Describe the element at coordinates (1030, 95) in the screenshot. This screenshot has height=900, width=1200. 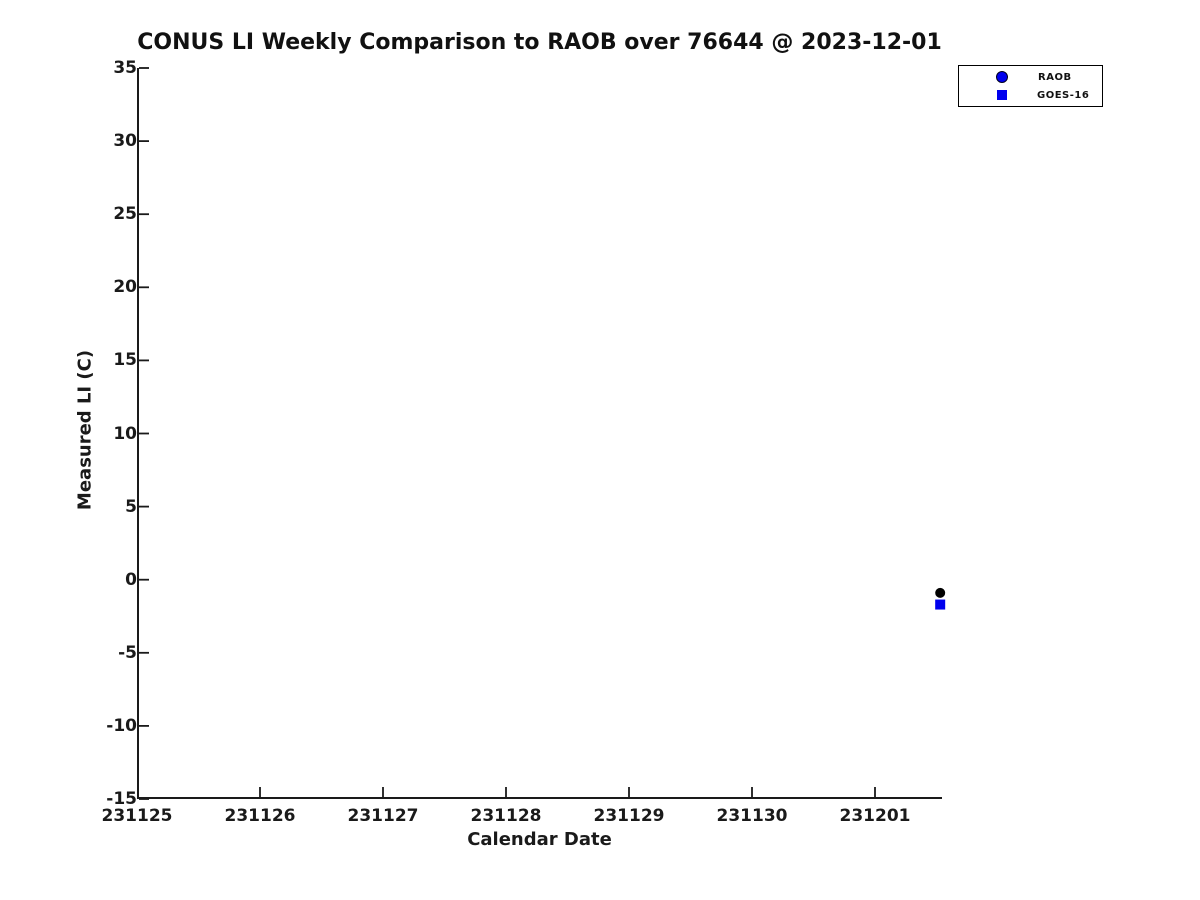
I see `legend-item-goes16: GOES-16` at that location.